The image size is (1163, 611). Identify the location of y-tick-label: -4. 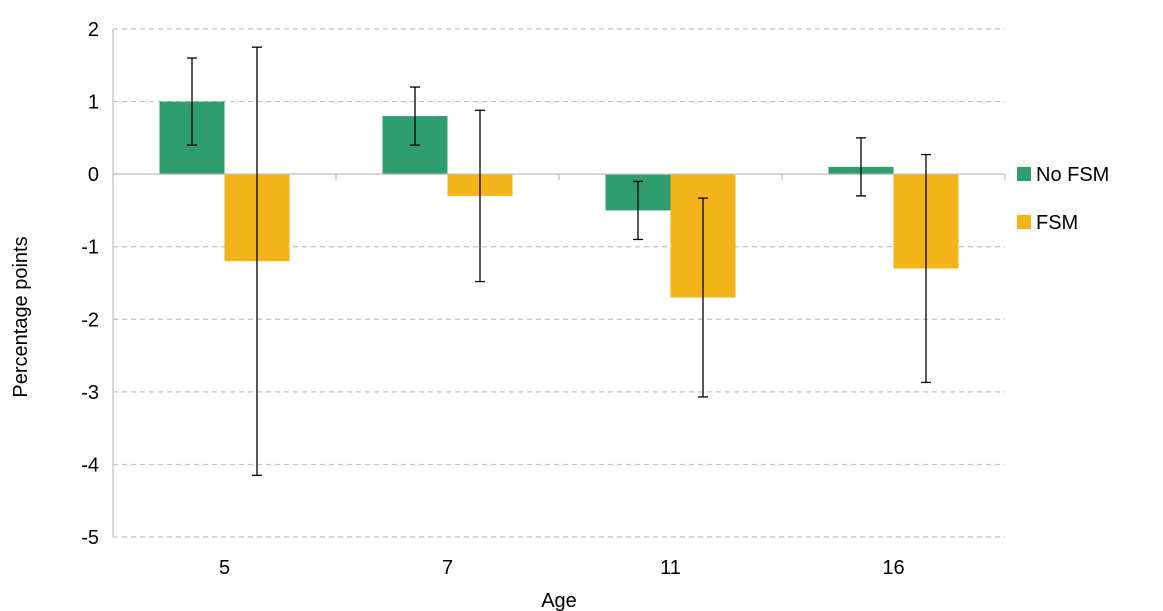
(90, 465).